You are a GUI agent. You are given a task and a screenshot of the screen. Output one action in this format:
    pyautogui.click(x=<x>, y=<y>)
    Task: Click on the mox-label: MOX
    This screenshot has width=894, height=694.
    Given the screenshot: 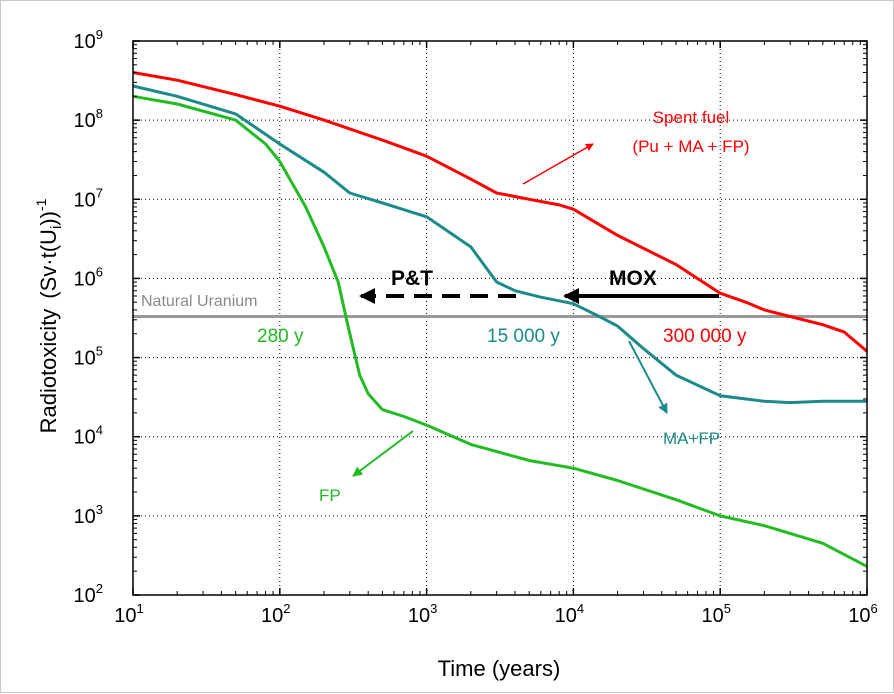 What is the action you would take?
    pyautogui.click(x=633, y=278)
    